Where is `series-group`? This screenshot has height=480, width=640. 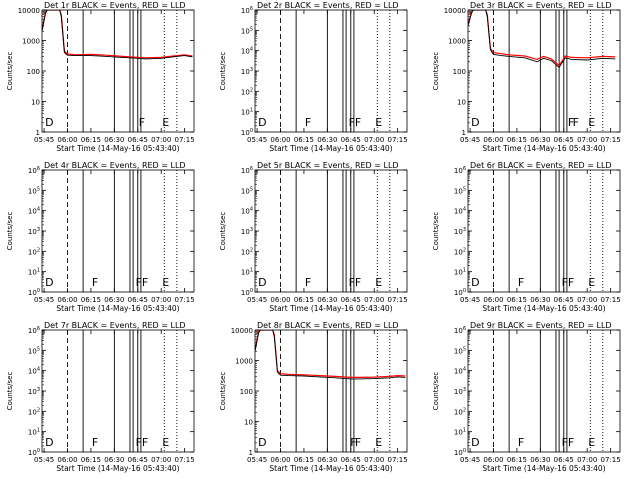
series-group is located at coordinates (330, 355).